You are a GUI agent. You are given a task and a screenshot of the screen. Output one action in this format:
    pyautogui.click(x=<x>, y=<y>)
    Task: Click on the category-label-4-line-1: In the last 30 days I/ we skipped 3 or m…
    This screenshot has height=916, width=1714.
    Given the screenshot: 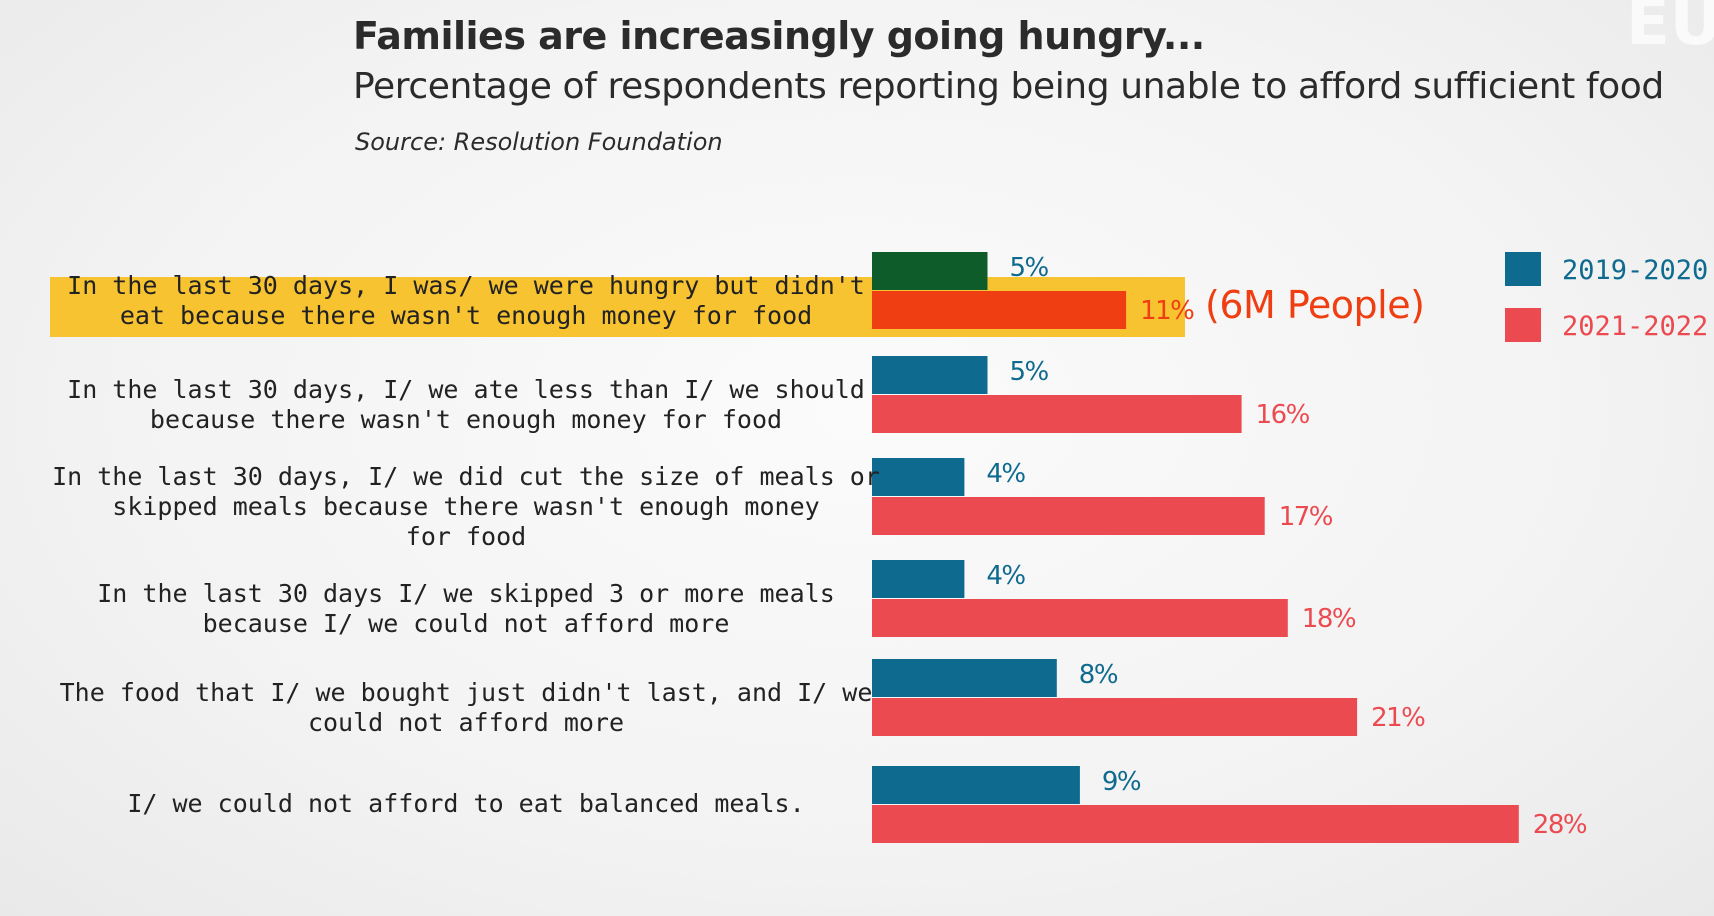 What is the action you would take?
    pyautogui.click(x=466, y=593)
    